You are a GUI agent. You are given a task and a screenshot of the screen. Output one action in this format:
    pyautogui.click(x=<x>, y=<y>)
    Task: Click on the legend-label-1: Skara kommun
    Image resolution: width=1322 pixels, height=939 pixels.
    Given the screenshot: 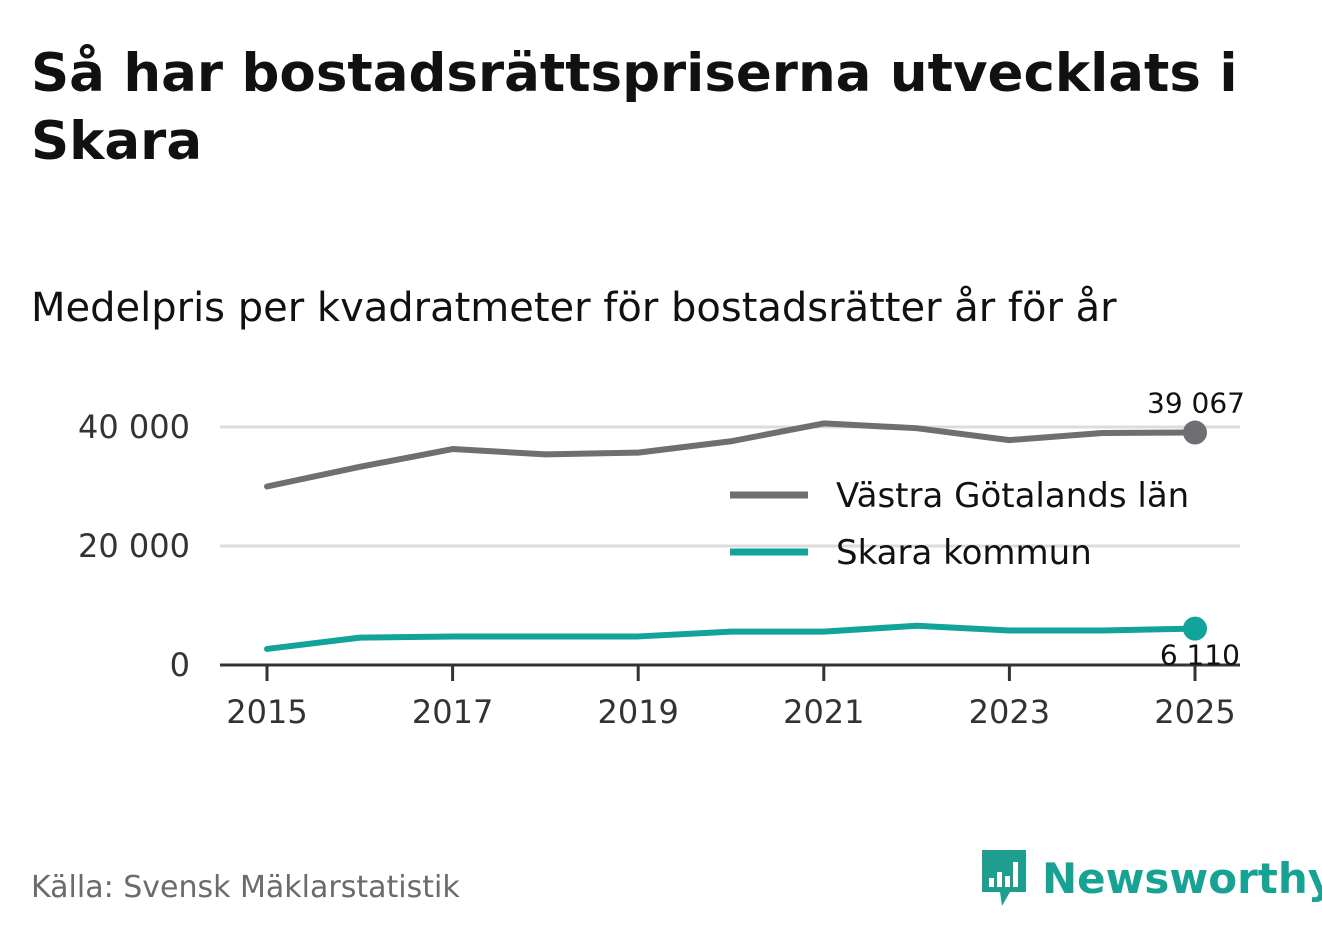 What is the action you would take?
    pyautogui.click(x=964, y=553)
    